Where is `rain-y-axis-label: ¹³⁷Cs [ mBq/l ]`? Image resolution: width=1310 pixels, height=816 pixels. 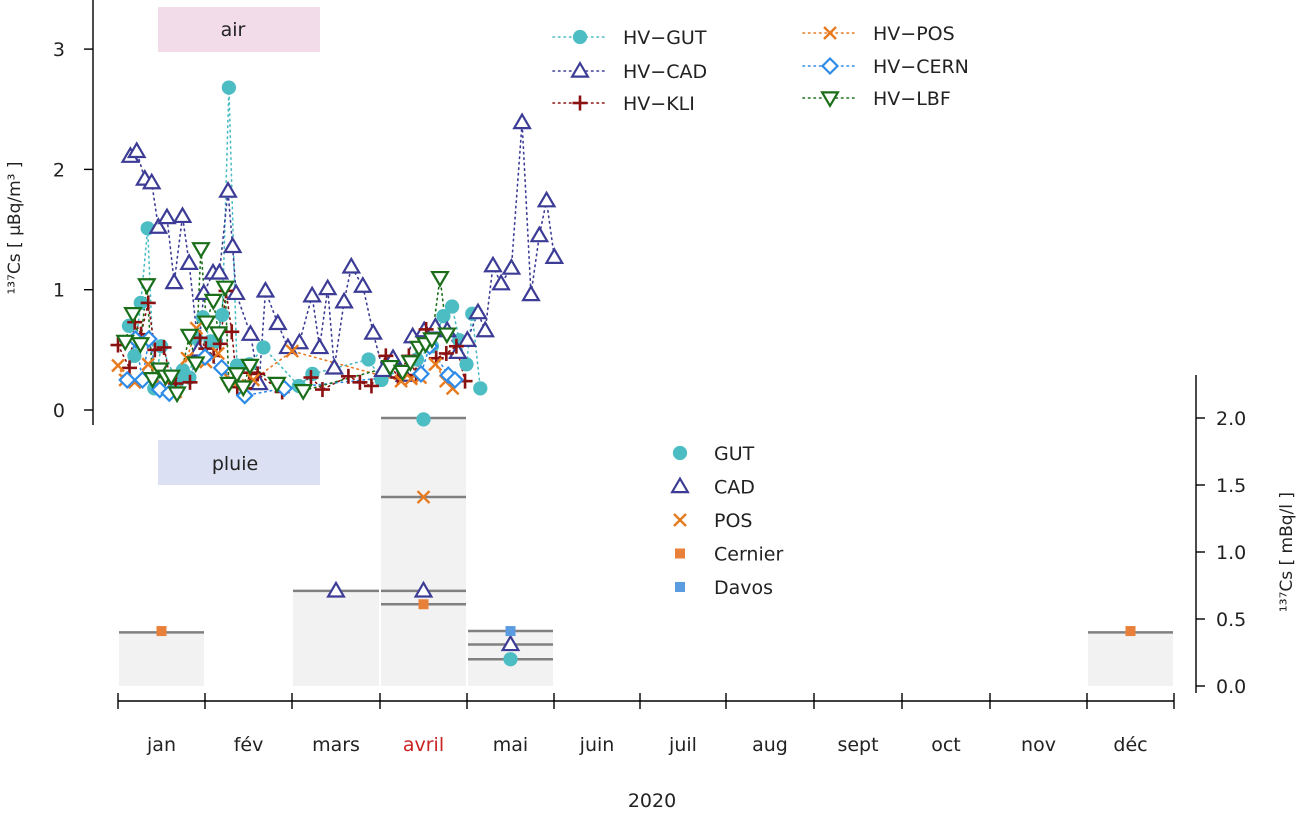
rain-y-axis-label: ¹³⁷Cs [ mBq/l ] is located at coordinates (1287, 552).